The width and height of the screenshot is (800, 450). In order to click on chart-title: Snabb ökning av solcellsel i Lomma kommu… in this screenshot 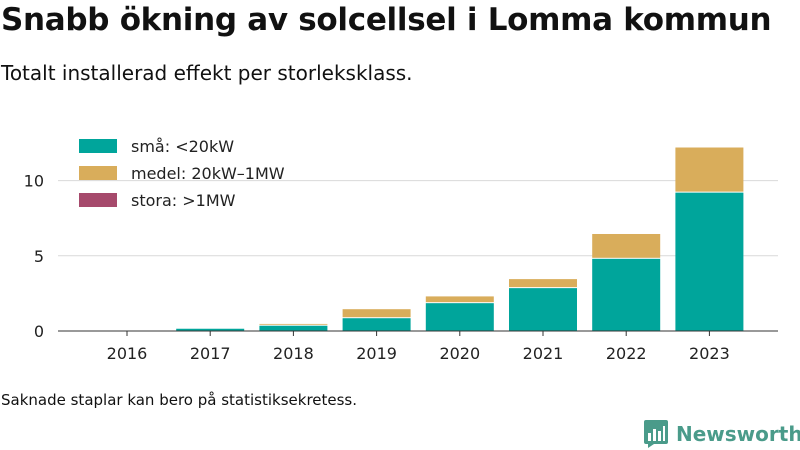, I will do `click(386, 20)`.